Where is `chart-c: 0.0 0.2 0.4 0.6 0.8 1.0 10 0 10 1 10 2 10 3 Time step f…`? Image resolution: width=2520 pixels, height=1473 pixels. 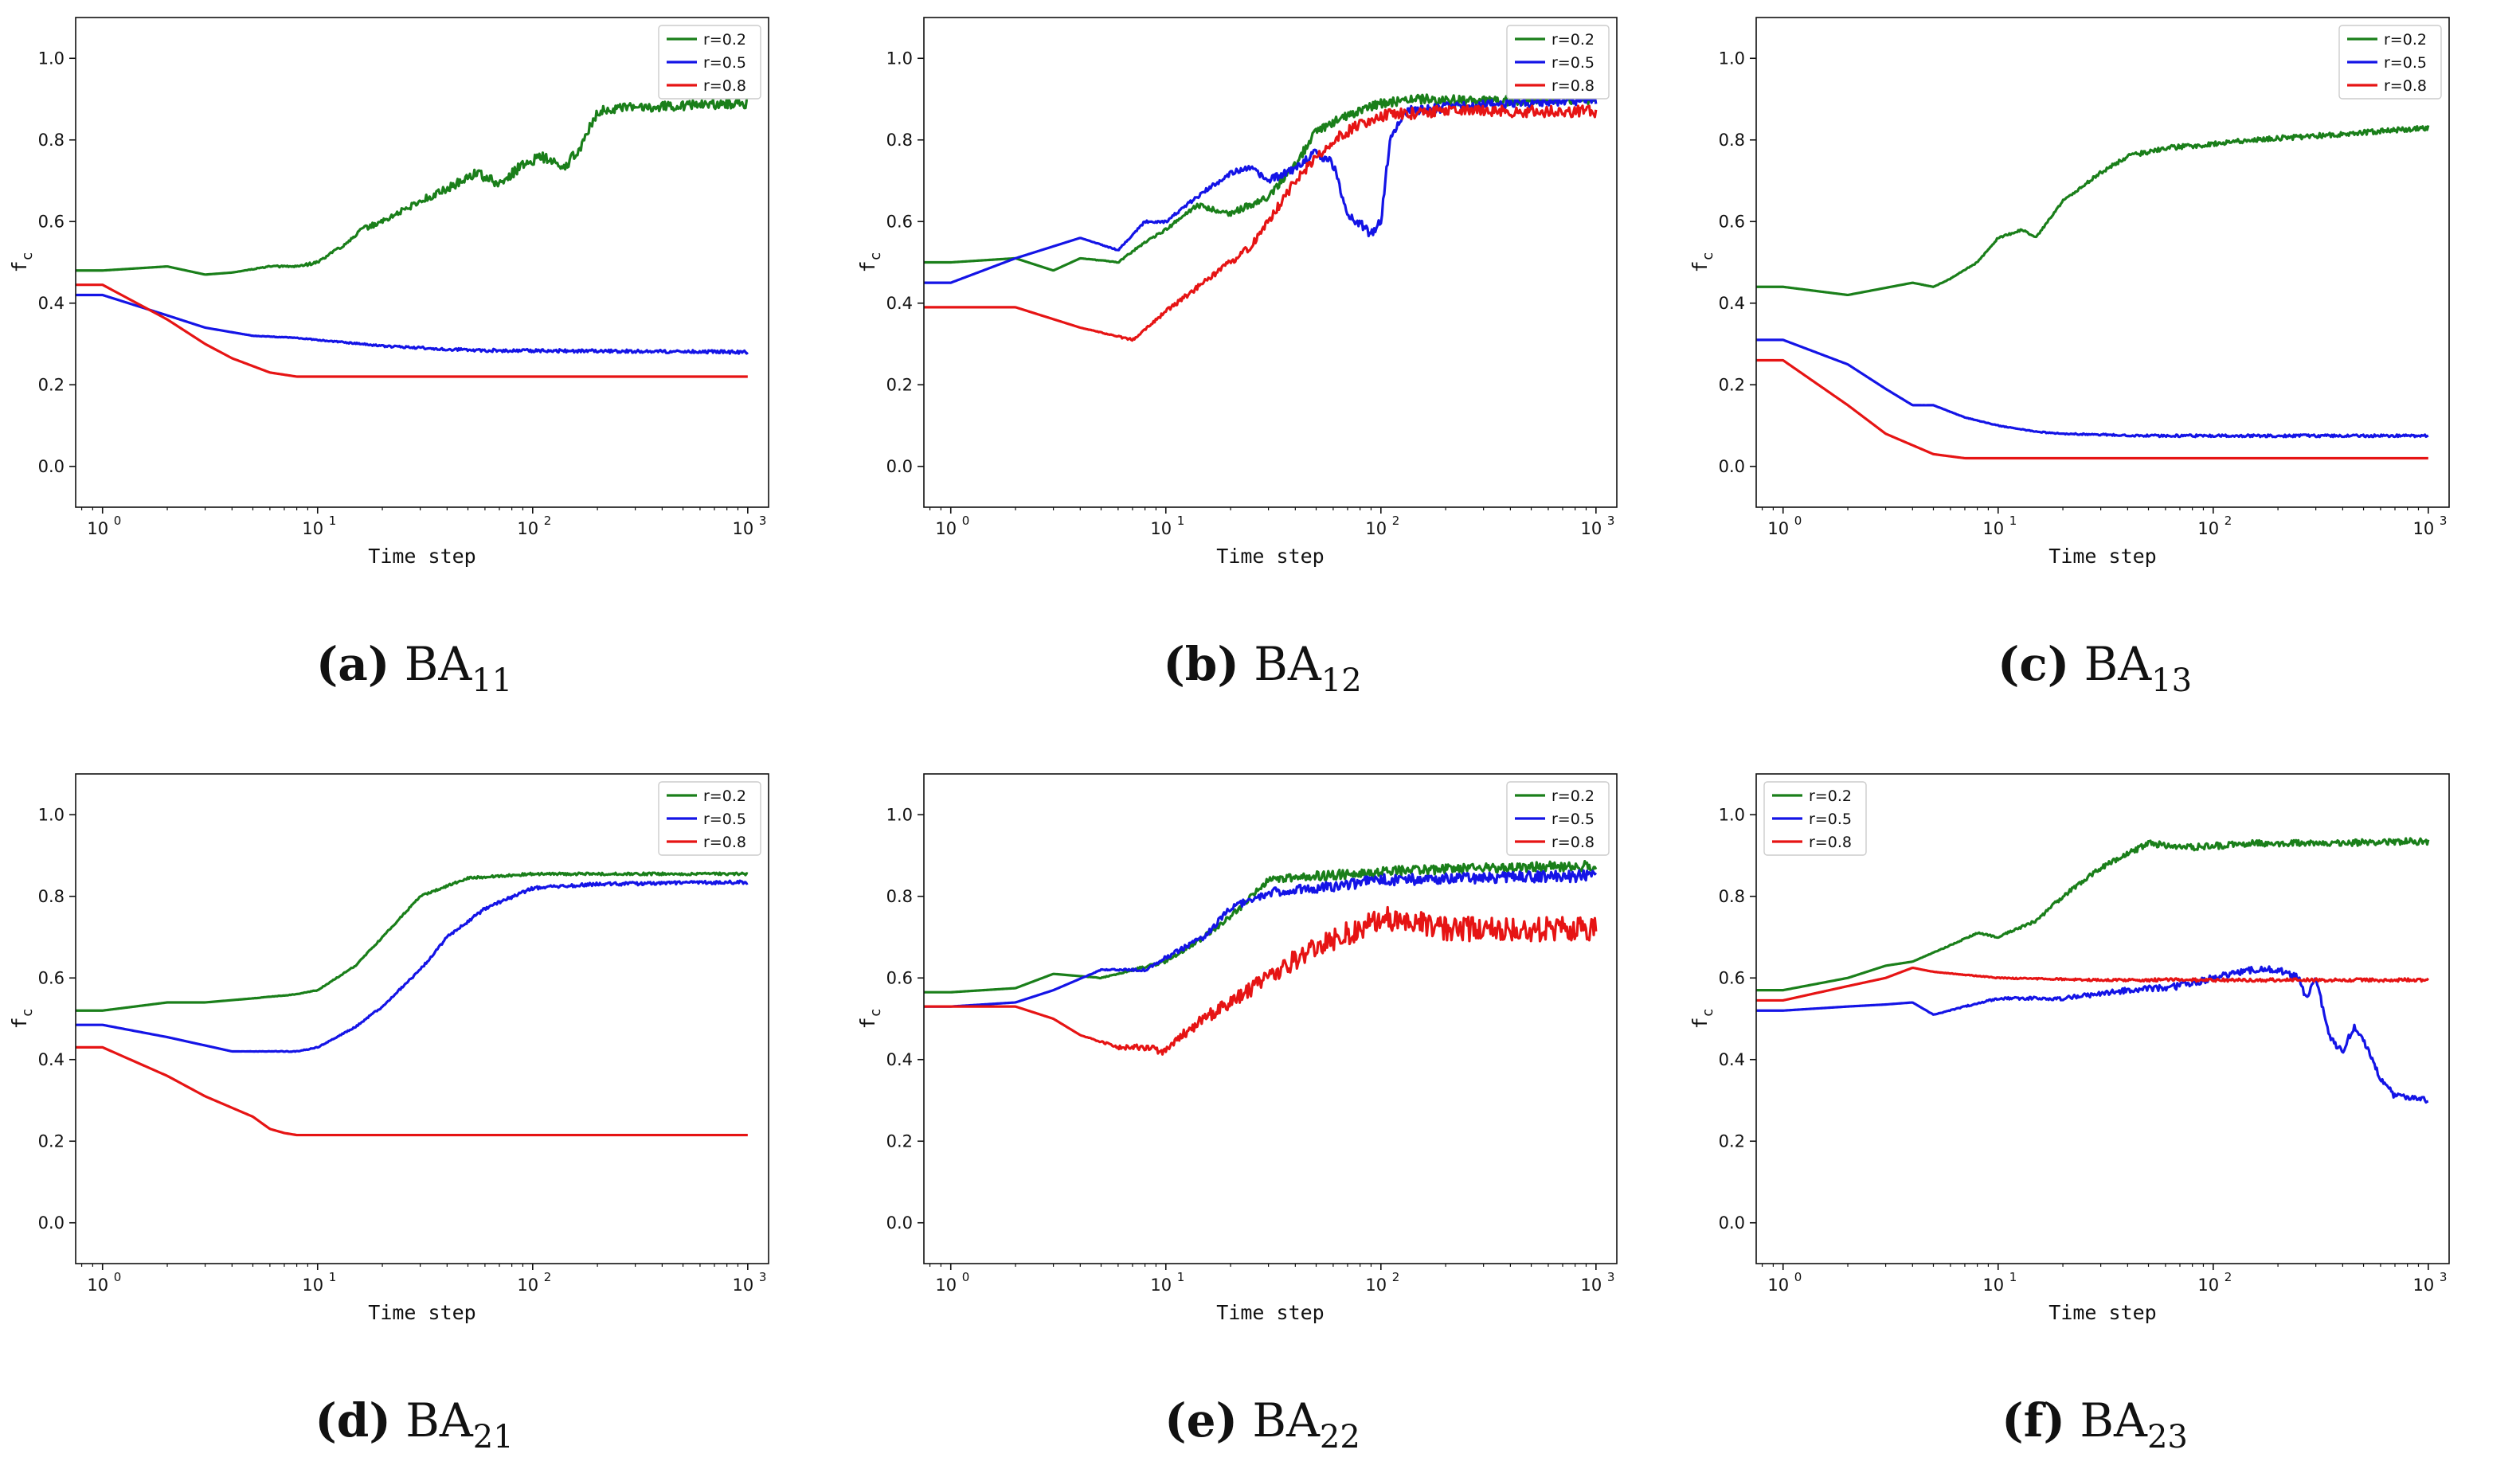
chart-c: 0.0 0.2 0.4 0.6 0.8 1.0 10 0 10 1 10 2 10 3 Time step f… is located at coordinates (2069, 292).